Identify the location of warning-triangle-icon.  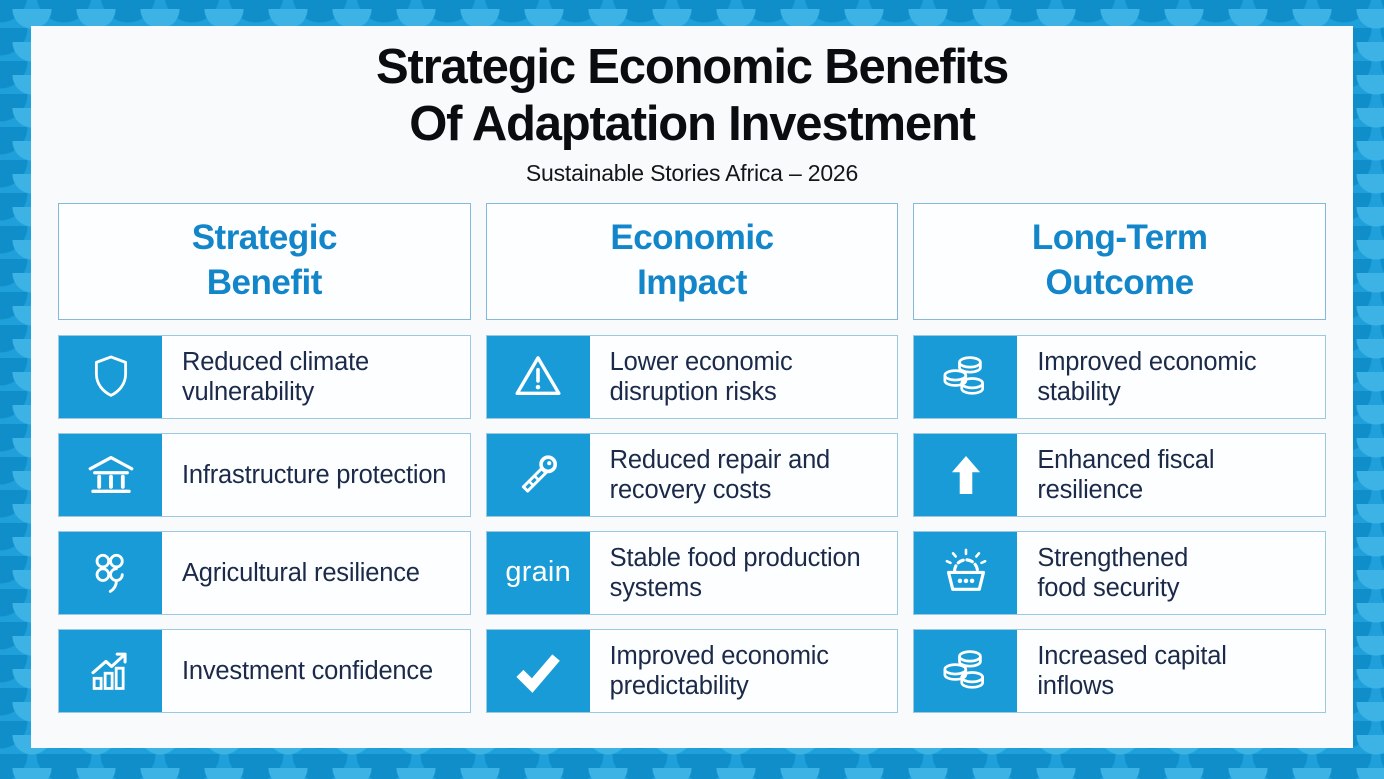
(538, 376).